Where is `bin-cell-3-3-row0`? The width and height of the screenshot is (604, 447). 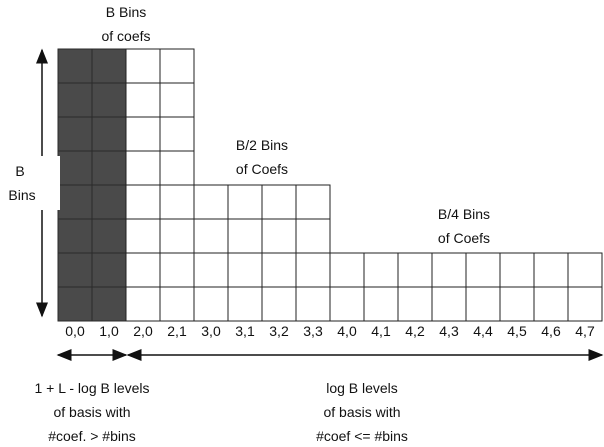 bin-cell-3-3-row0 is located at coordinates (313, 304).